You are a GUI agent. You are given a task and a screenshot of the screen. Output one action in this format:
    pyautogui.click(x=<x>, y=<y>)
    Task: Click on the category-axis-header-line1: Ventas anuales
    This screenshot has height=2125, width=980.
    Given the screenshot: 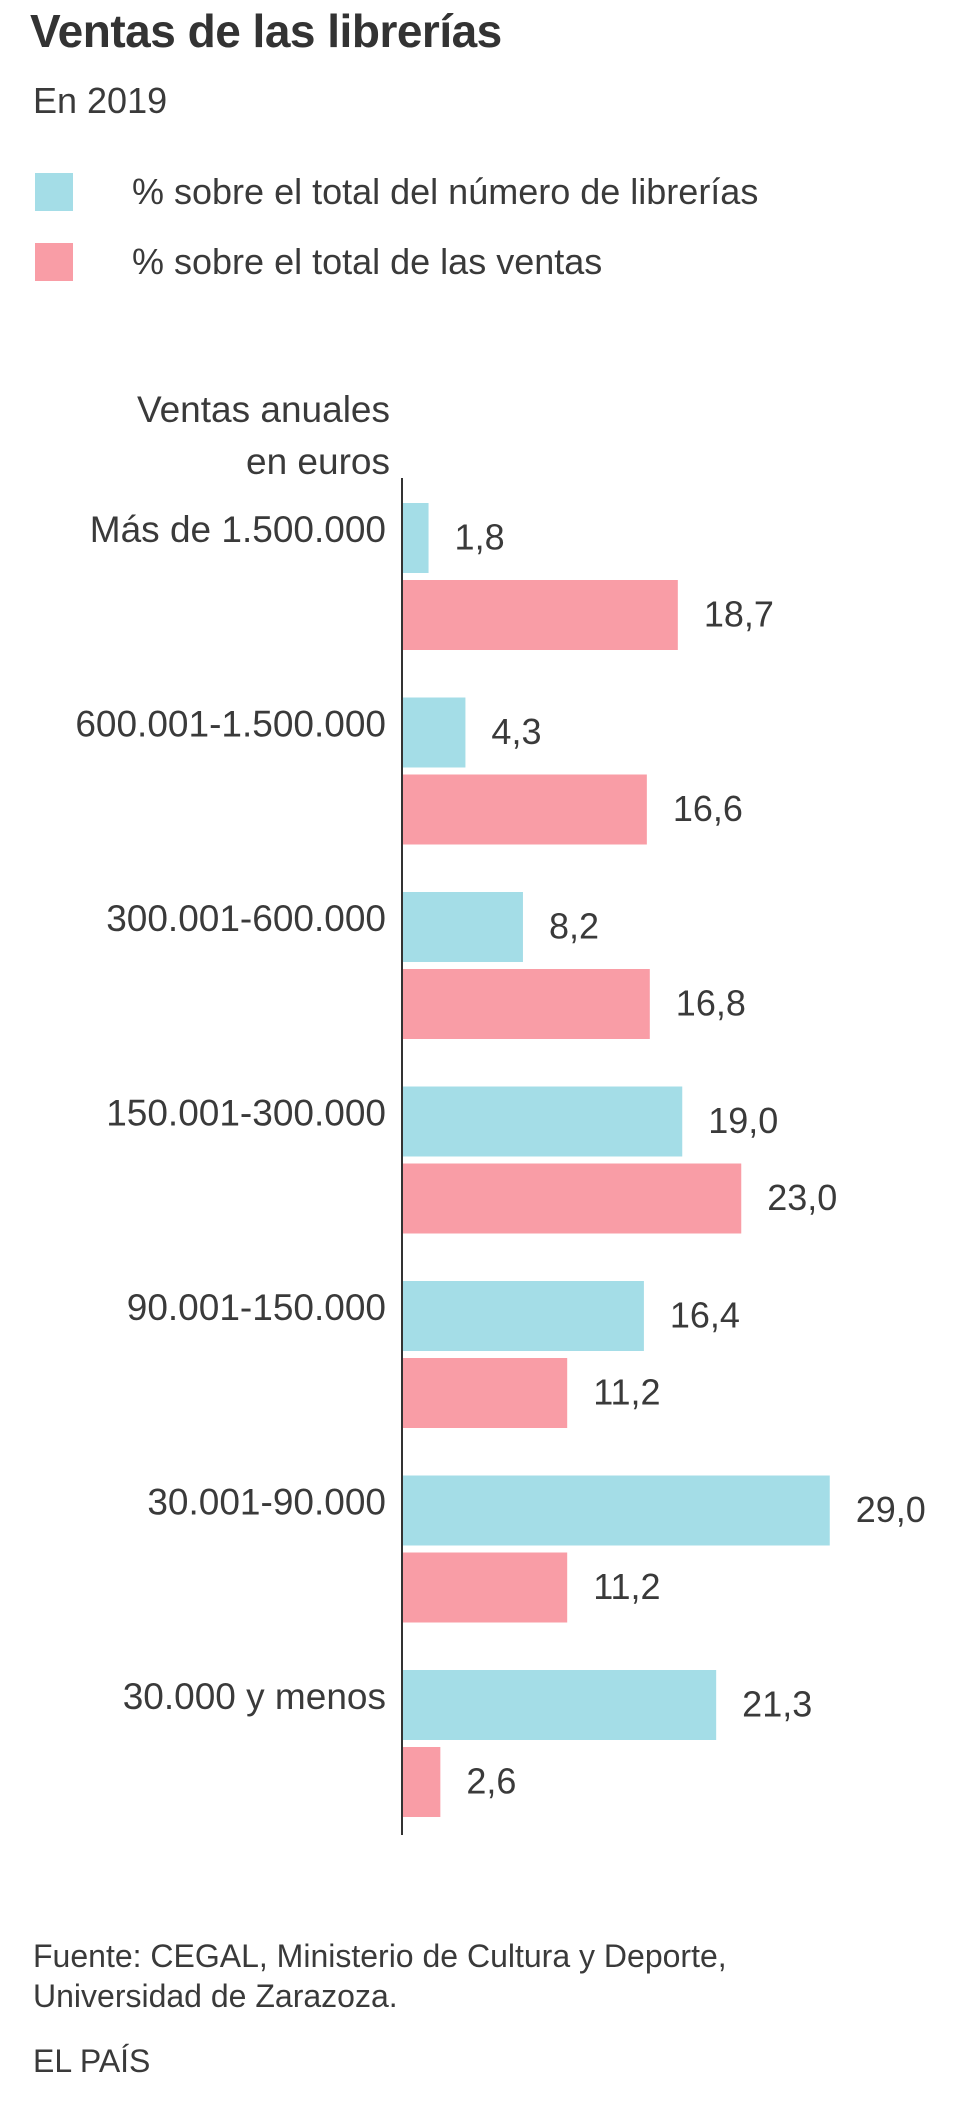 What is the action you would take?
    pyautogui.click(x=263, y=409)
    